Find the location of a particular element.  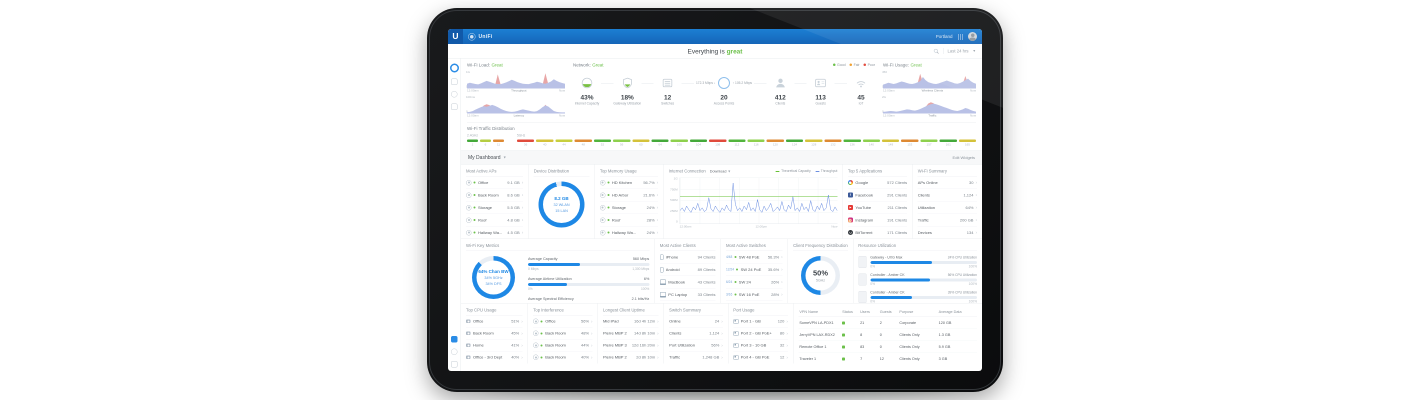

ap-row: Hallway Wa... 4.5 GB › is located at coordinates (494, 233).